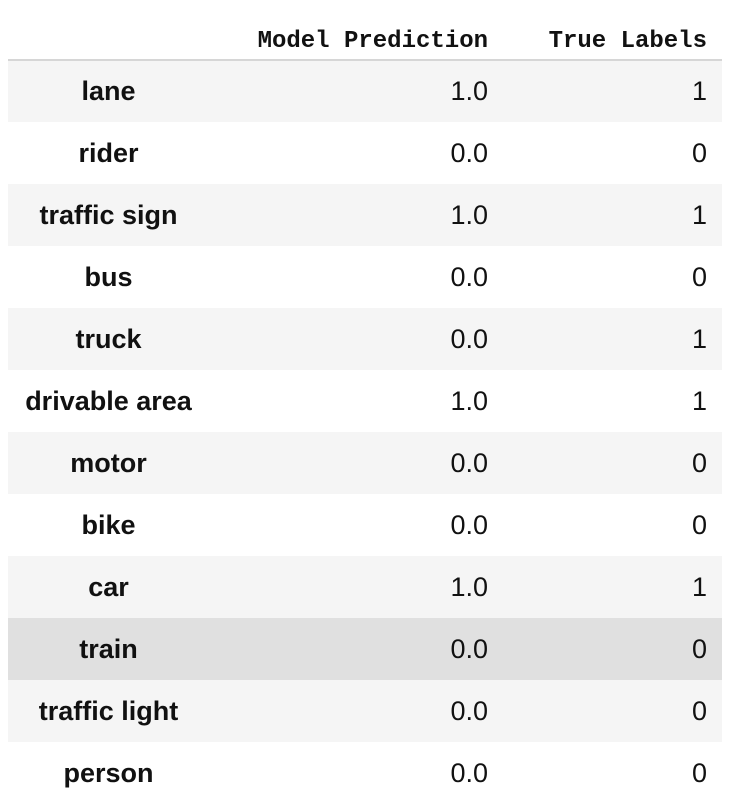  Describe the element at coordinates (108, 648) in the screenshot. I see `row-label: train` at that location.